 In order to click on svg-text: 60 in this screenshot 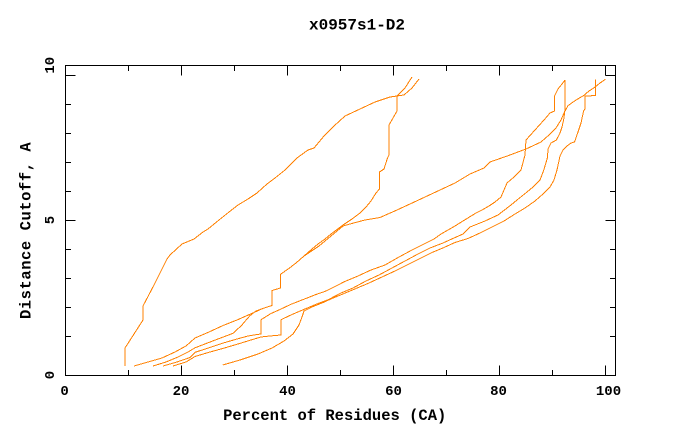, I will do `click(393, 392)`.